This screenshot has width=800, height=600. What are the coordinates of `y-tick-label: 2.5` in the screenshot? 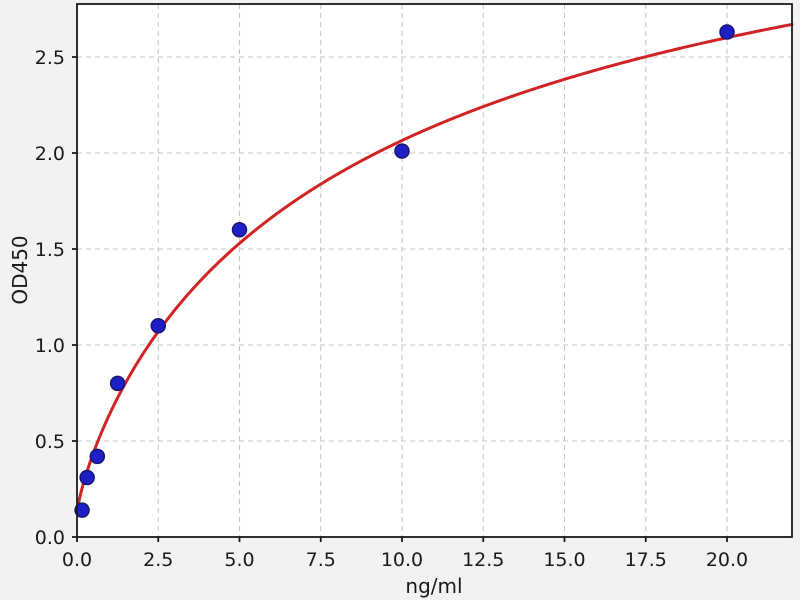 It's located at (50, 58).